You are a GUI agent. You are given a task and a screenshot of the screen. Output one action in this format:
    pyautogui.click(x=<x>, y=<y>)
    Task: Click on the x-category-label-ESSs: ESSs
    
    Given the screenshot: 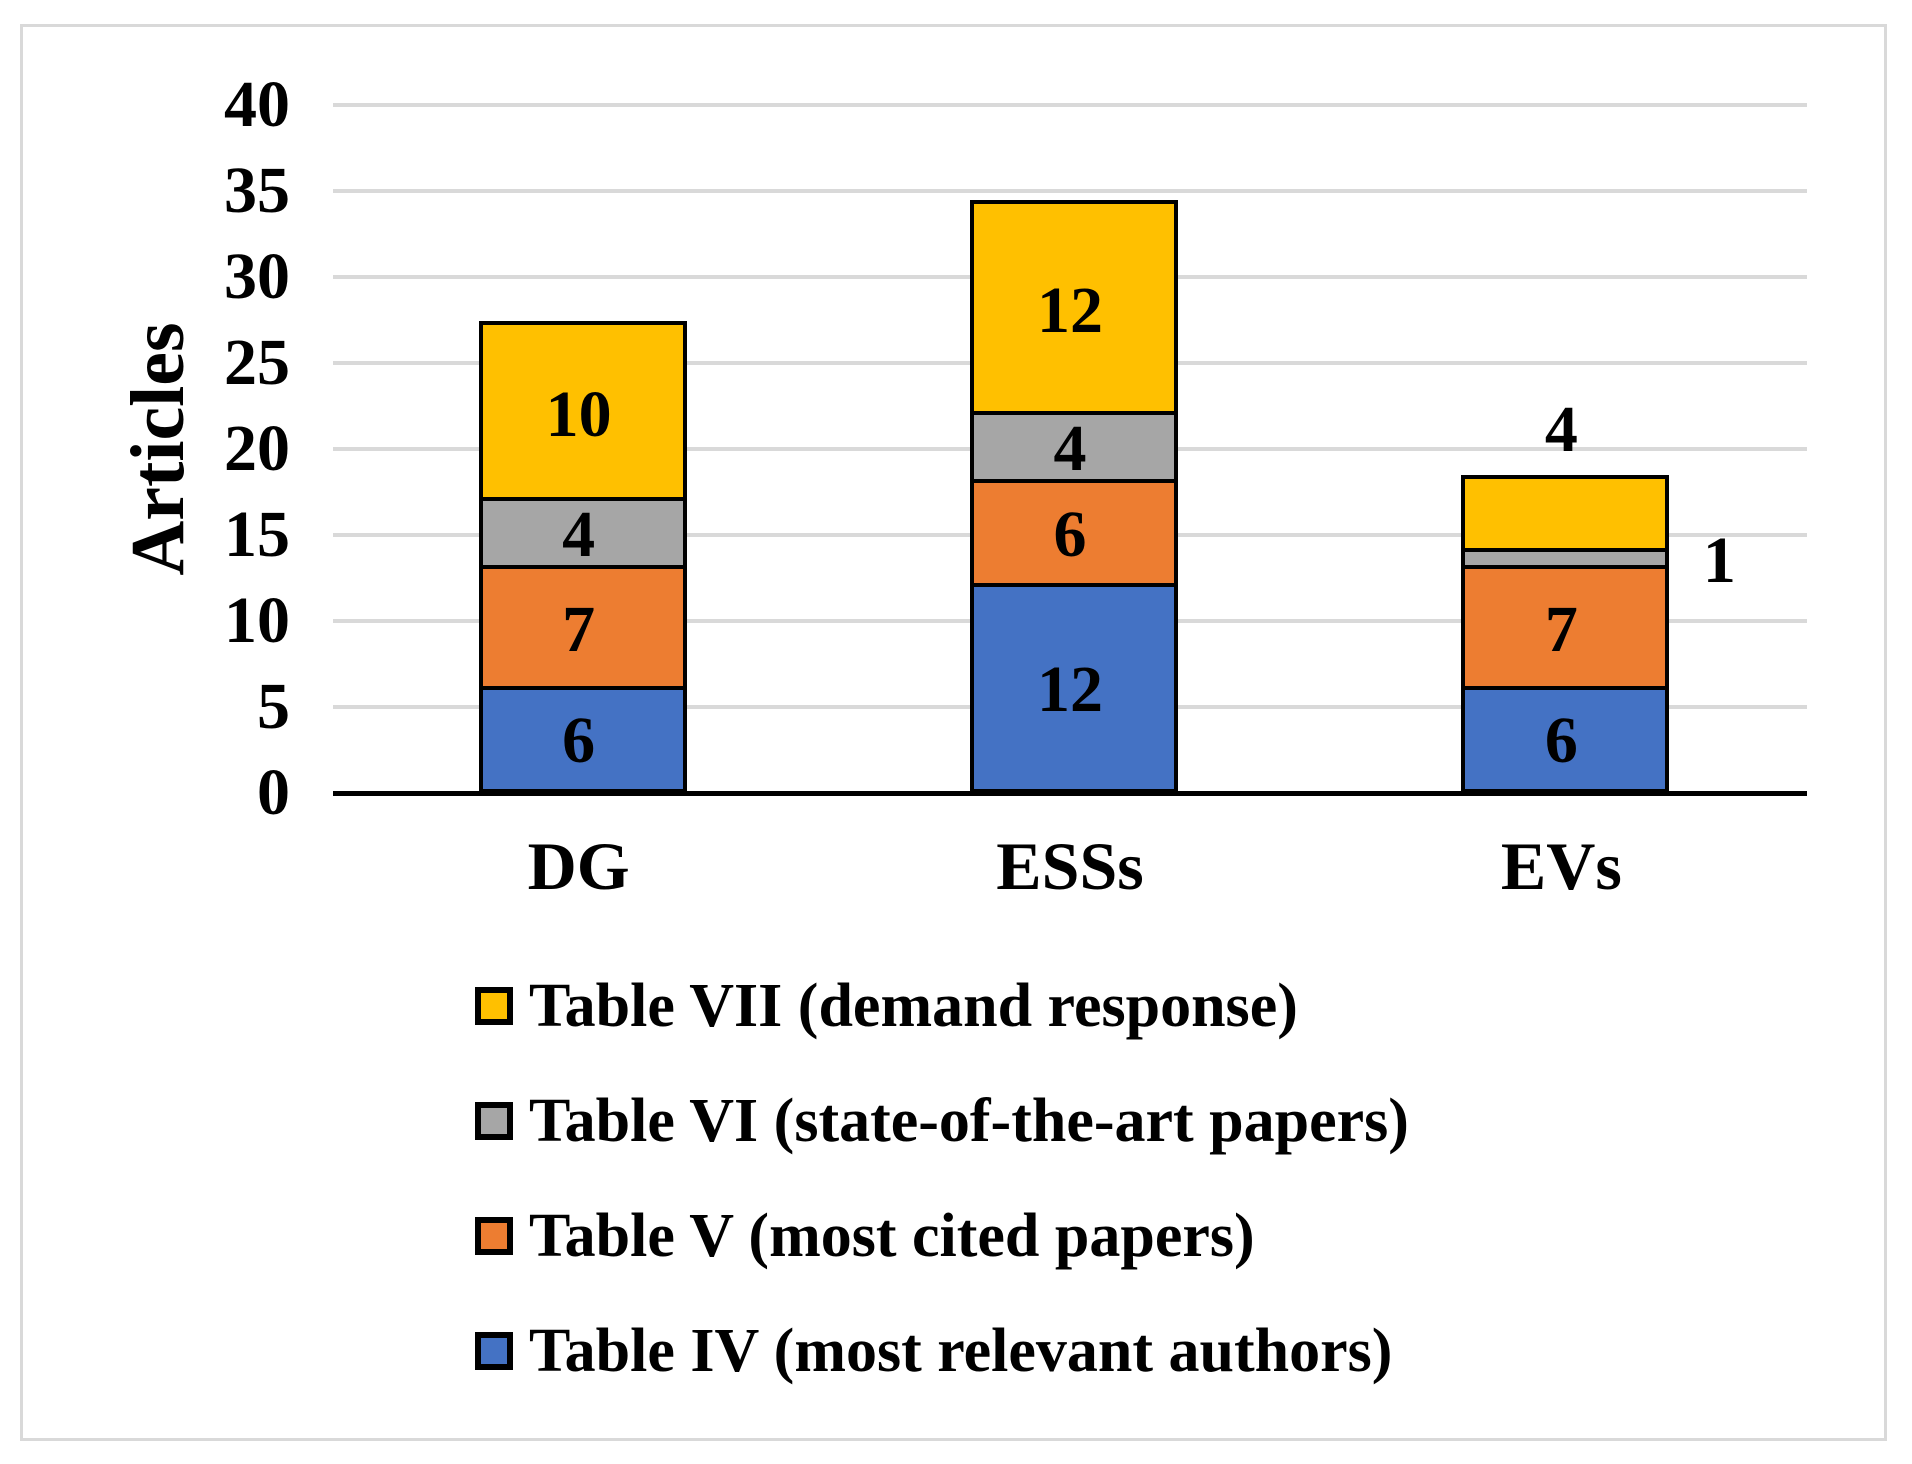 What is the action you would take?
    pyautogui.click(x=1070, y=866)
    